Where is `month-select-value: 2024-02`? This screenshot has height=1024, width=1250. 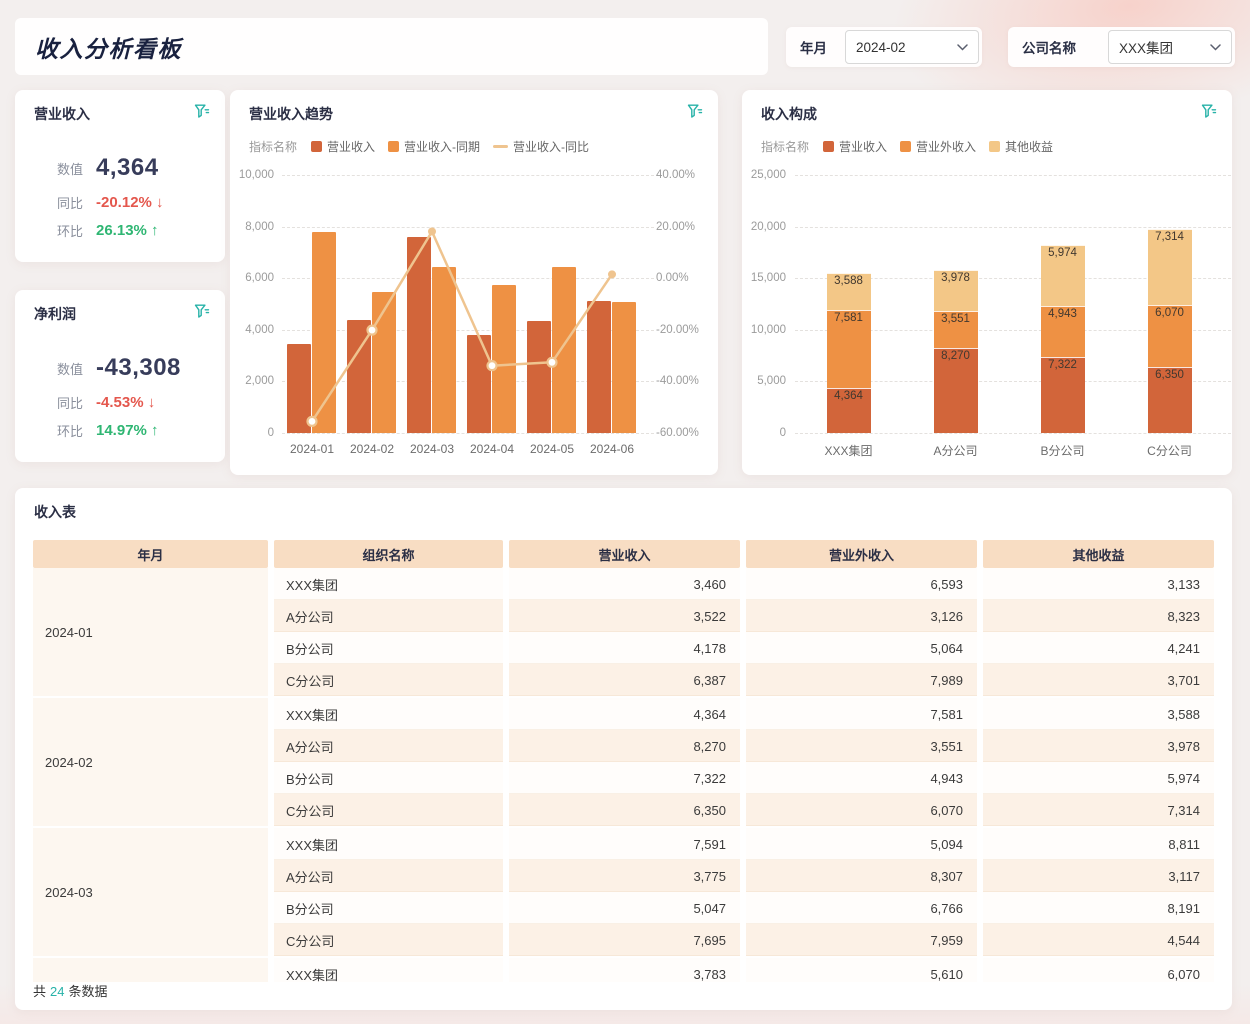
month-select-value: 2024-02 is located at coordinates (881, 47).